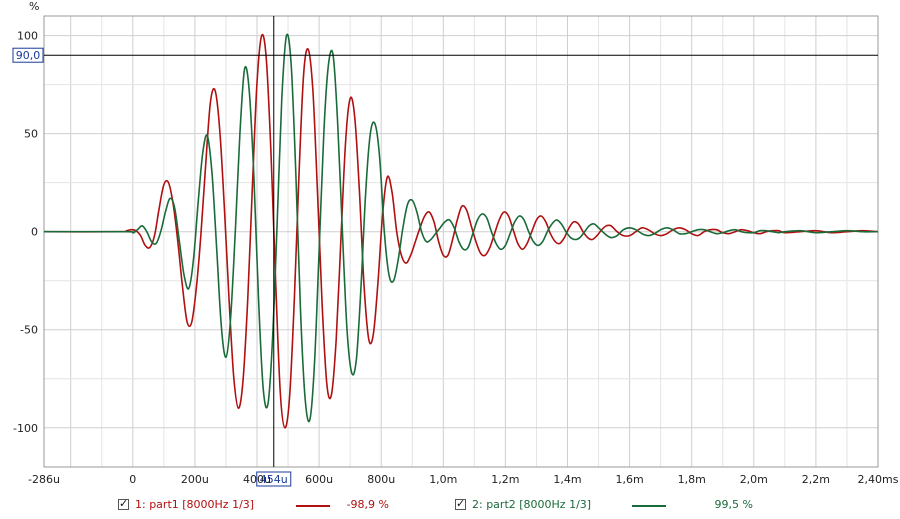 The image size is (900, 519). I want to click on checkbox-part2, so click(460, 503).